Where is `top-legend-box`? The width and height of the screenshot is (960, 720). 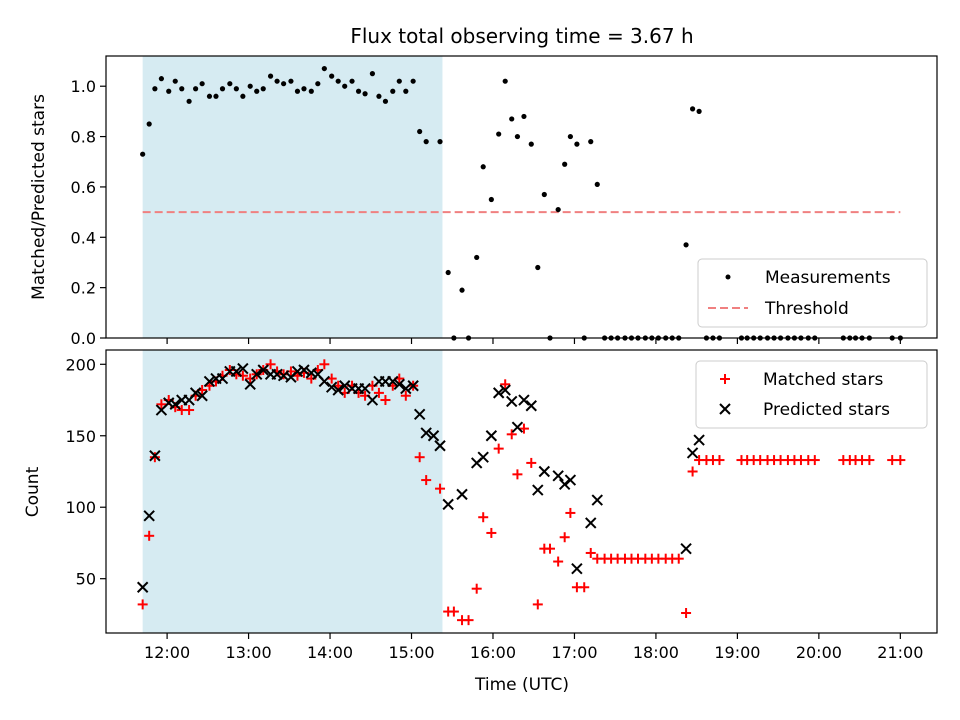
top-legend-box is located at coordinates (812, 293).